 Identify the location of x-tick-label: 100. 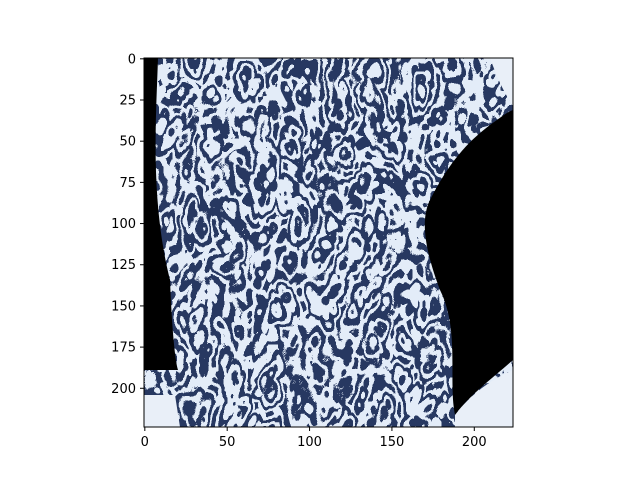
(309, 442).